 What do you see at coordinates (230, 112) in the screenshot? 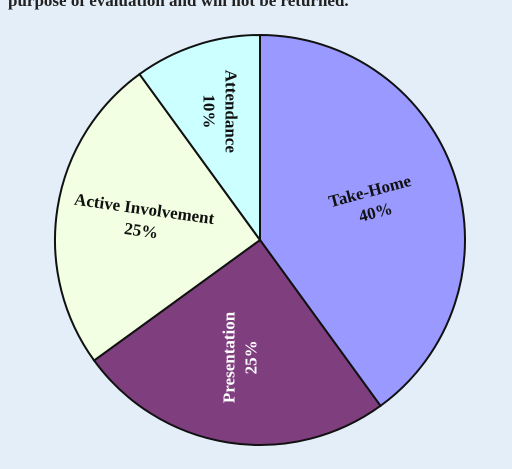
I see `category-label: Attendance` at bounding box center [230, 112].